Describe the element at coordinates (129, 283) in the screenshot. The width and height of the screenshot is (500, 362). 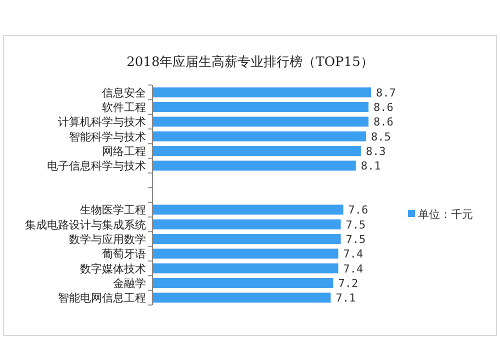
I see `y-tick-label: 金融学` at that location.